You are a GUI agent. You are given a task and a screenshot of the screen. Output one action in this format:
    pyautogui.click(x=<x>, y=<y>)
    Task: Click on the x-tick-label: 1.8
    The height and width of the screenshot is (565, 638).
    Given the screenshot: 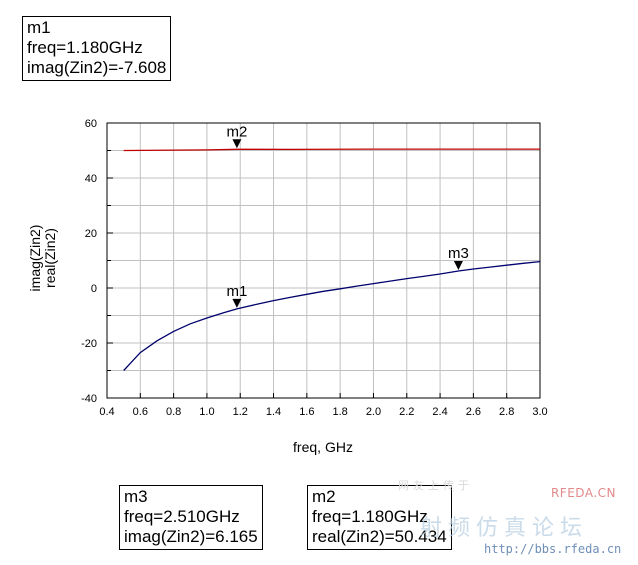 What is the action you would take?
    pyautogui.click(x=340, y=412)
    